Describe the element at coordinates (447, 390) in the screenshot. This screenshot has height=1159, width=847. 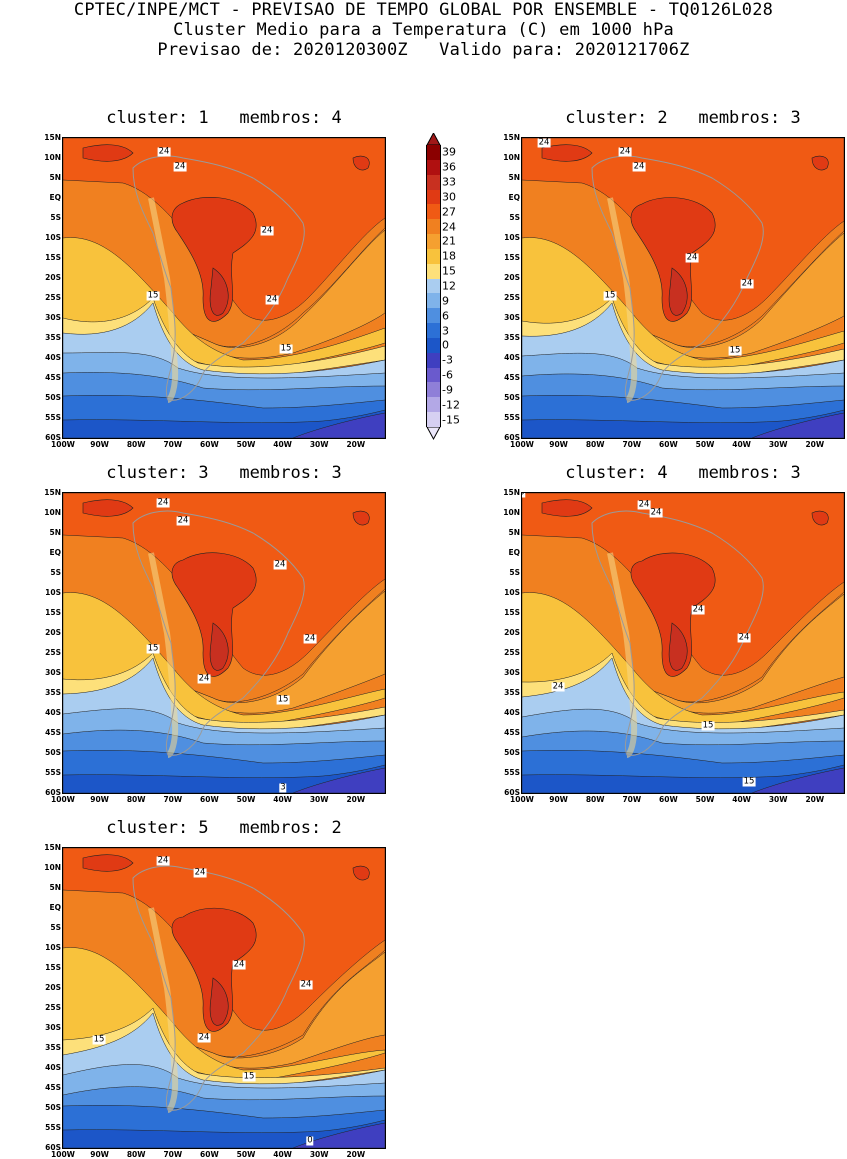
I see `colorbar-label: -9` at that location.